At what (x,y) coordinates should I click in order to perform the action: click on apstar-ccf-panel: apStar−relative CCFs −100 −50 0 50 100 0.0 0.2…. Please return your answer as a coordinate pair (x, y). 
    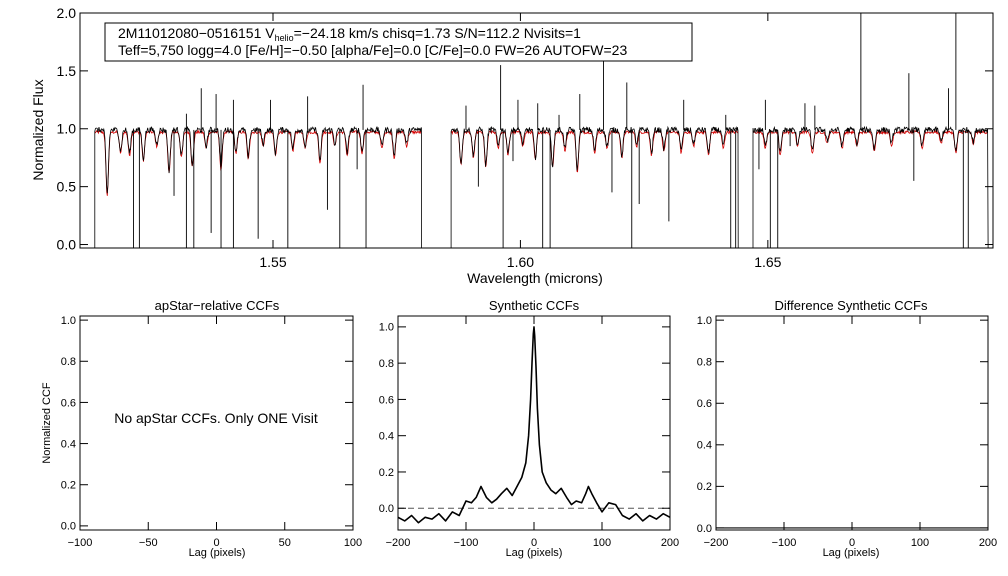
    Looking at the image, I should click on (201, 428).